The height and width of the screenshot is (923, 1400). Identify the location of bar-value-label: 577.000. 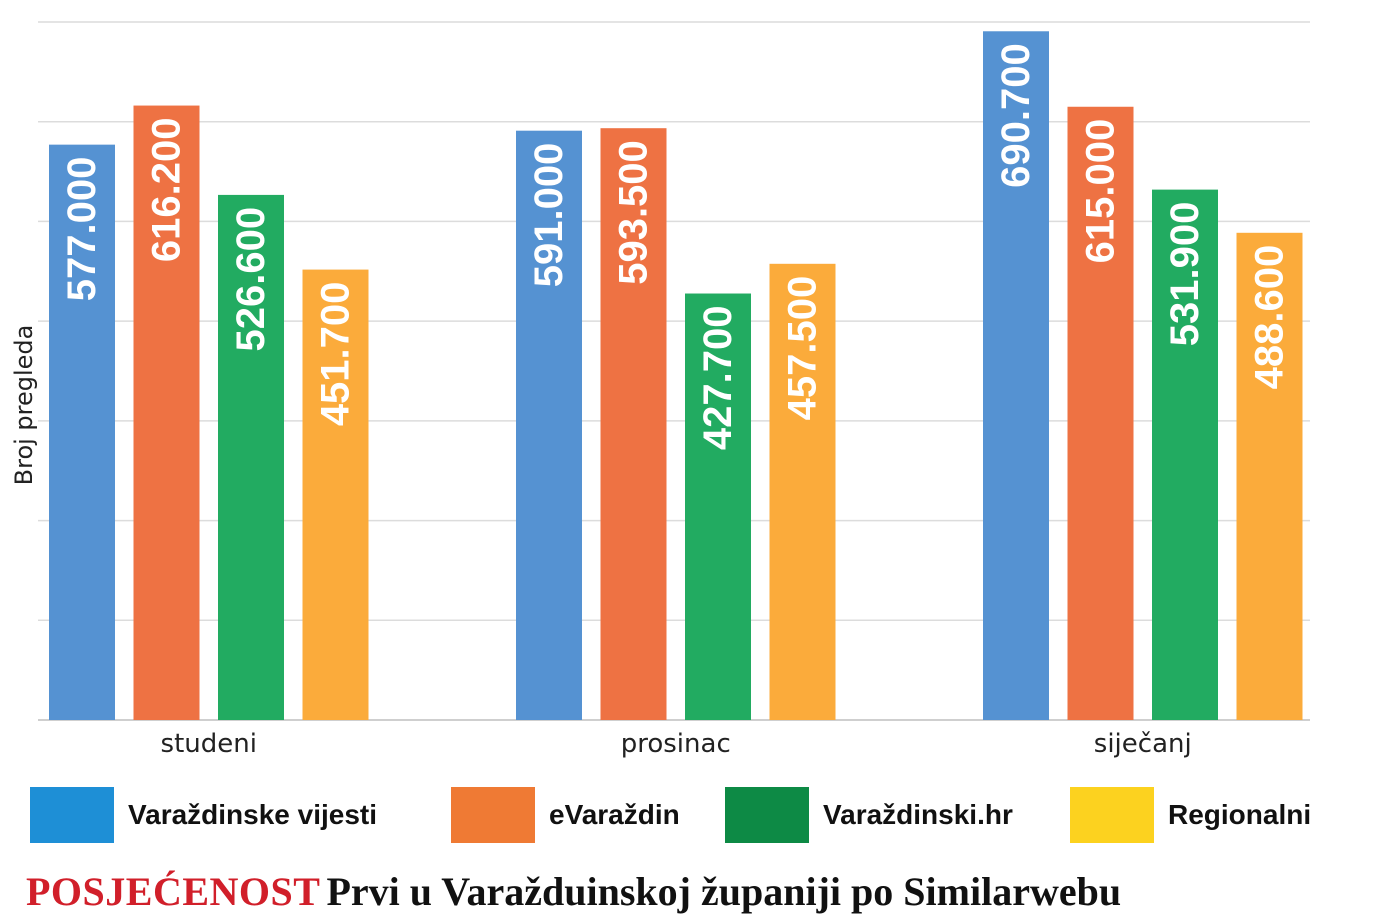
(82, 229).